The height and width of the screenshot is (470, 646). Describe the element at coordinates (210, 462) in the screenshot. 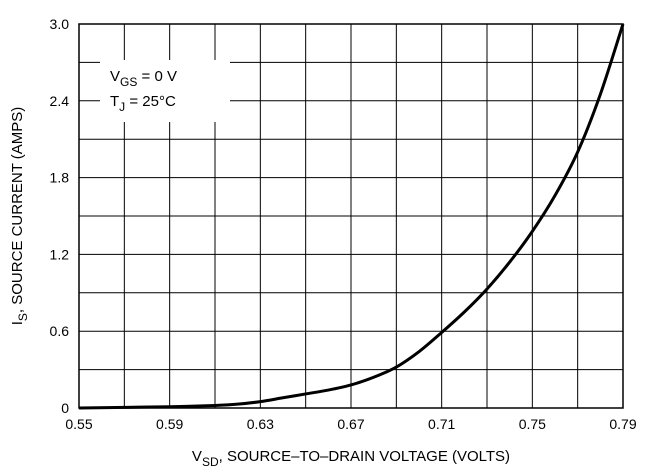

I see `x-axis-label-sub: SD` at that location.